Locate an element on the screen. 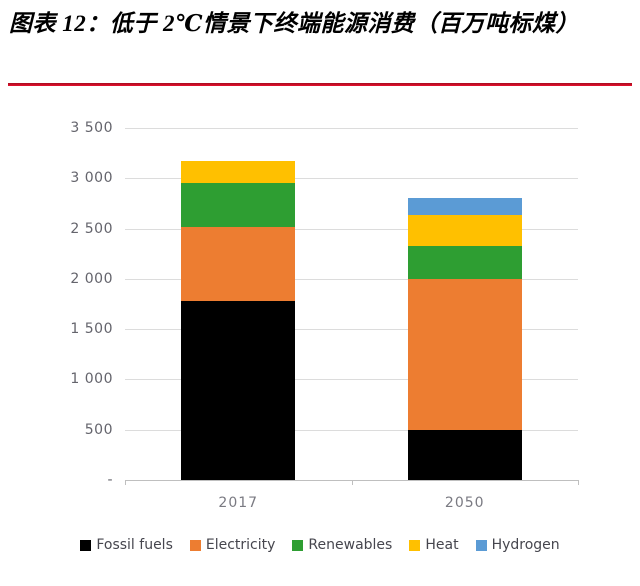 This screenshot has height=586, width=640. y-tick-label: 3 500 is located at coordinates (91, 128).